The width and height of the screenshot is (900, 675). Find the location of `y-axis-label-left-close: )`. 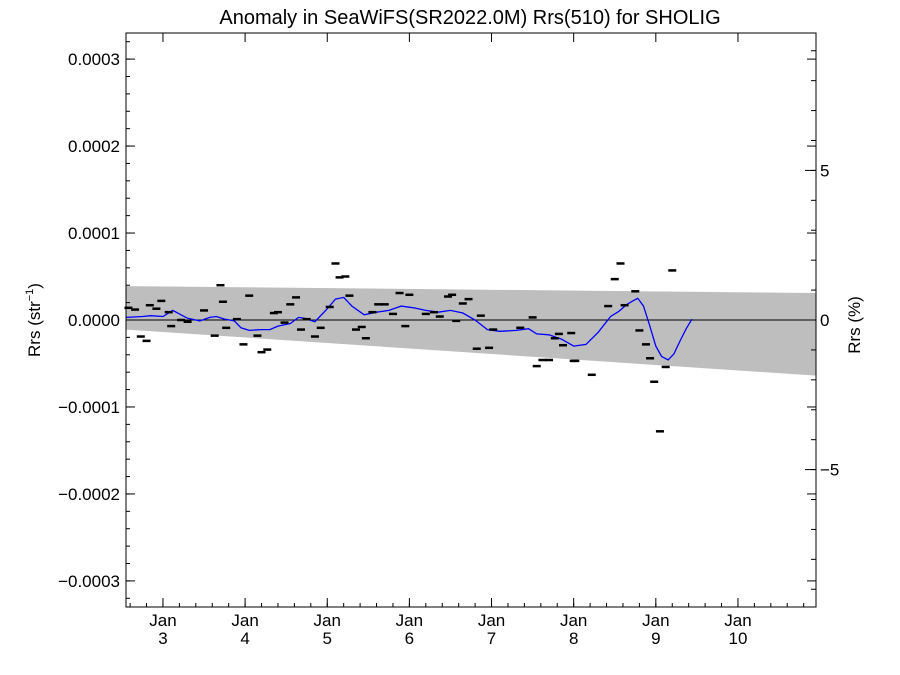

y-axis-label-left-close: ) is located at coordinates (34, 286).